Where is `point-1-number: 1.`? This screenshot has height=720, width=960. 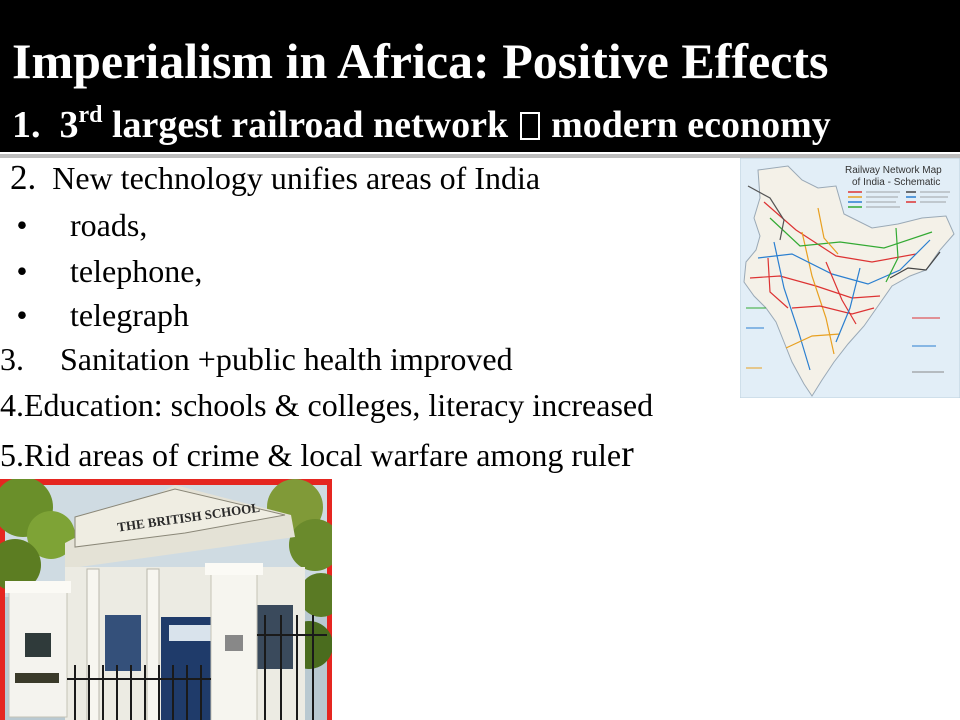 point-1-number: 1. is located at coordinates (26, 125).